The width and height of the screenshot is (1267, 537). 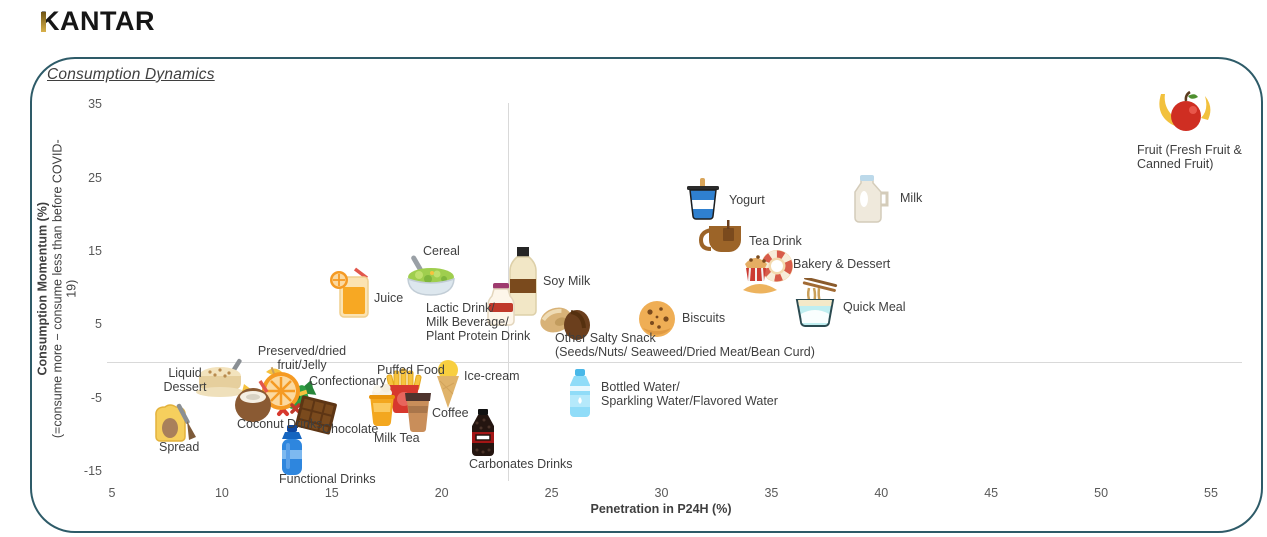 I want to click on x-tick-label: 20, so click(x=441, y=493).